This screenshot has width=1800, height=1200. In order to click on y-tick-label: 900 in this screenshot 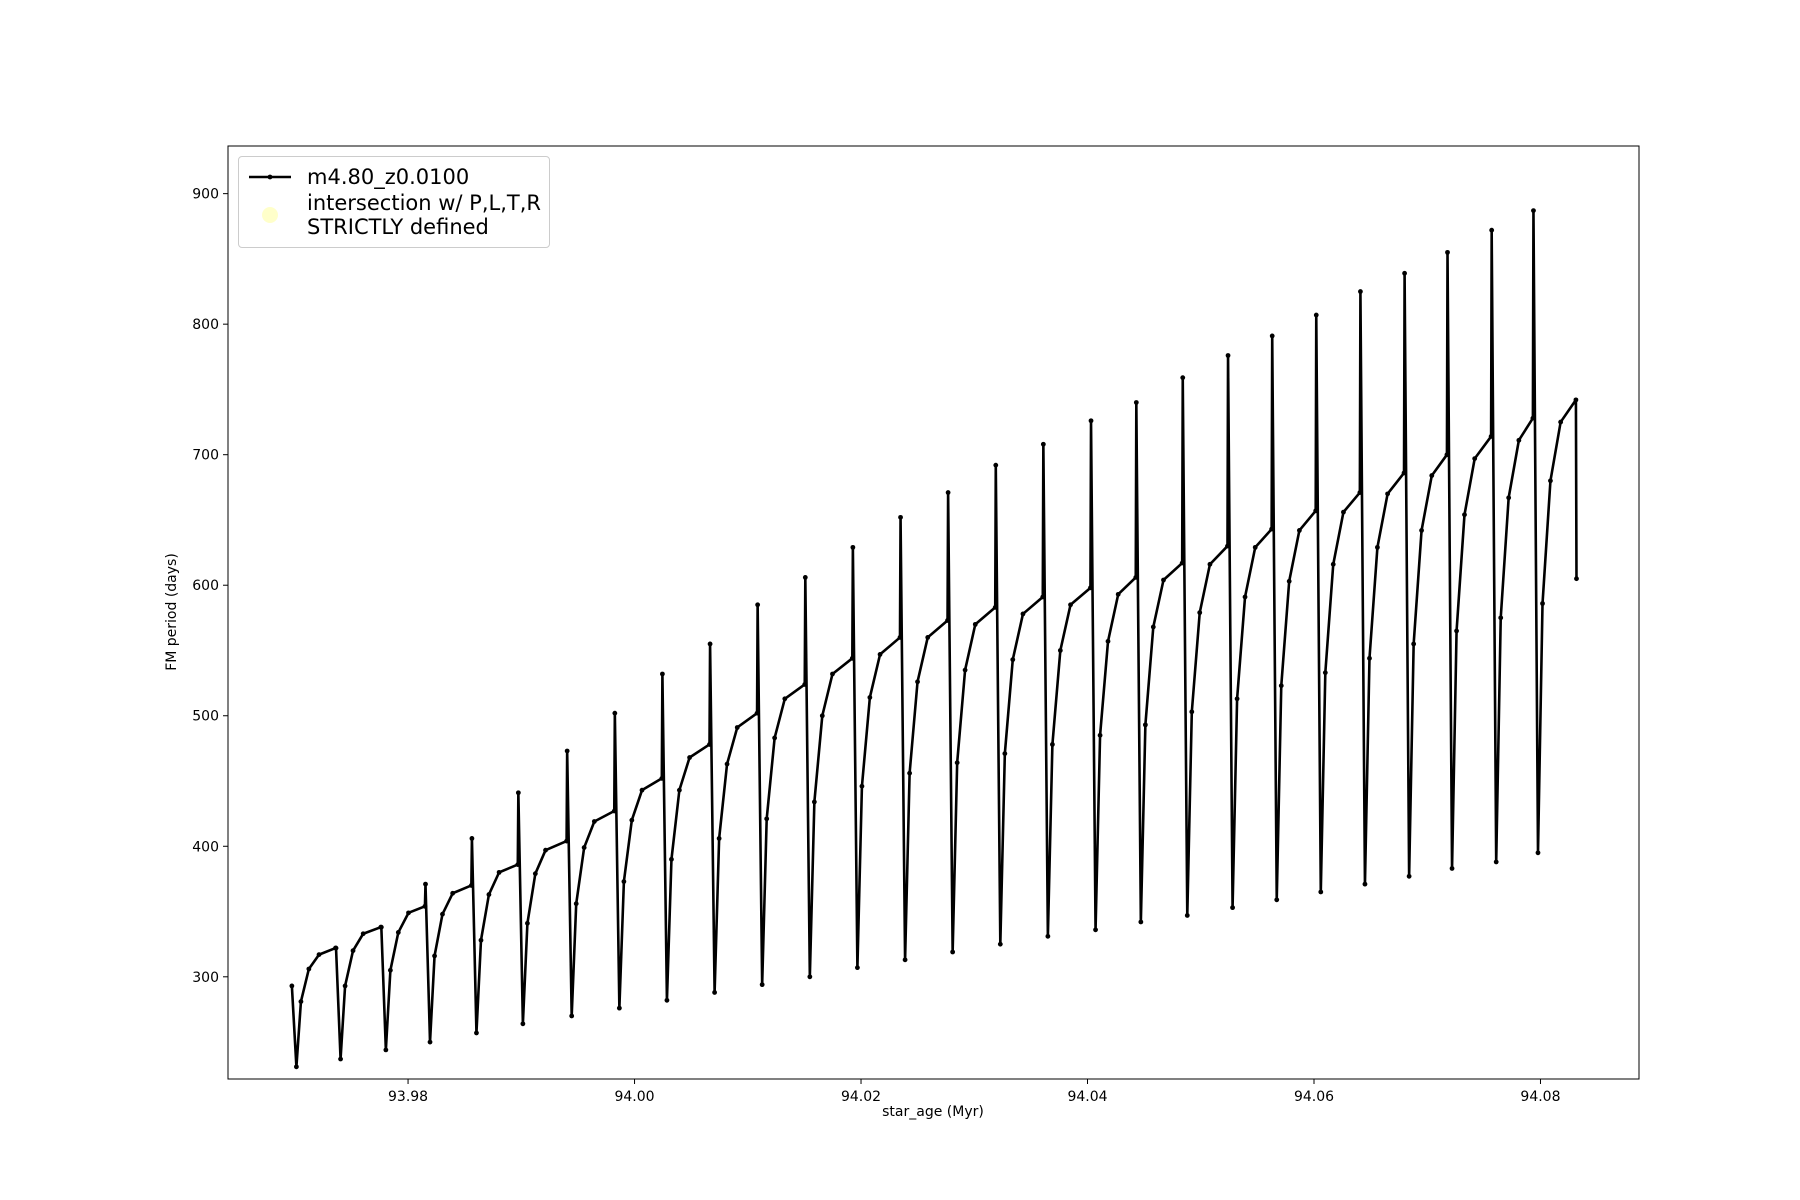, I will do `click(205, 195)`.